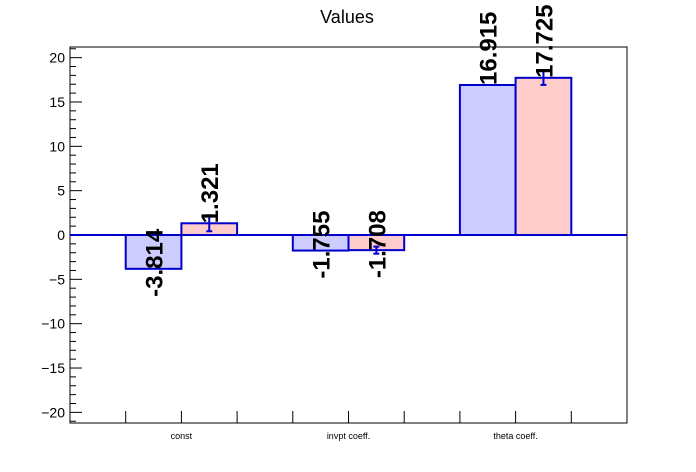 This screenshot has height=472, width=696. What do you see at coordinates (377, 244) in the screenshot?
I see `data-label: -1.708` at bounding box center [377, 244].